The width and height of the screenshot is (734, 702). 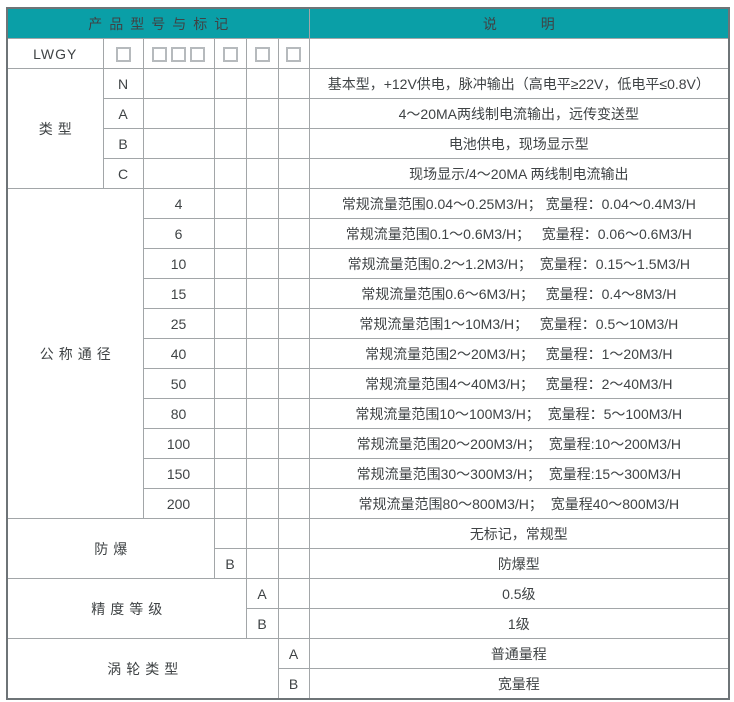 What do you see at coordinates (55, 128) in the screenshot?
I see `section-label-type: 类型` at bounding box center [55, 128].